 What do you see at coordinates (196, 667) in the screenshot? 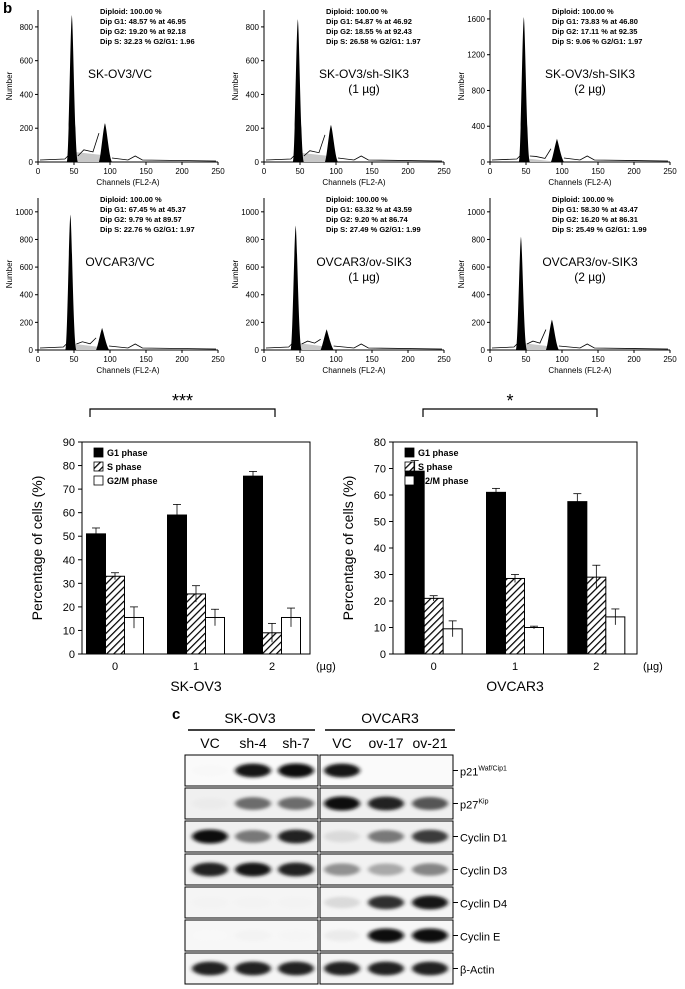
I see `bar-category-label: 1` at bounding box center [196, 667].